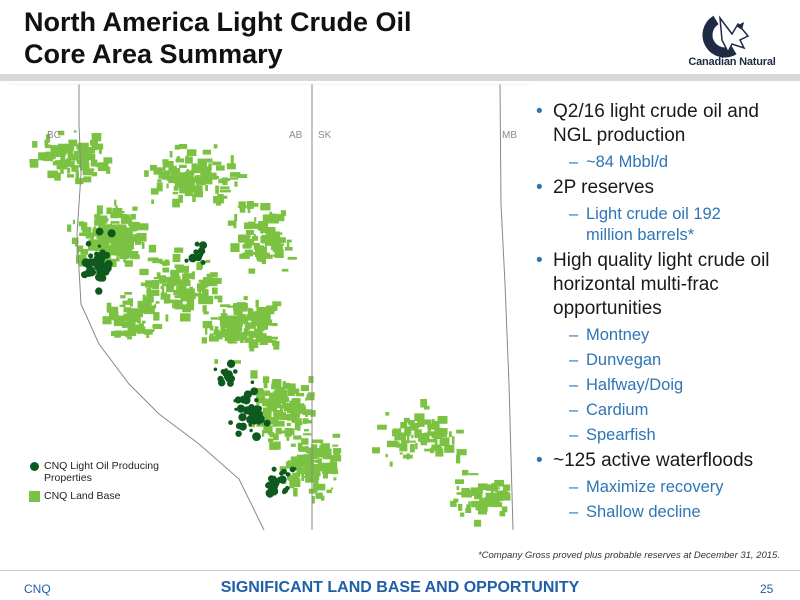 The height and width of the screenshot is (600, 800). What do you see at coordinates (574, 162) in the screenshot?
I see `en-dash-icon: –` at bounding box center [574, 162].